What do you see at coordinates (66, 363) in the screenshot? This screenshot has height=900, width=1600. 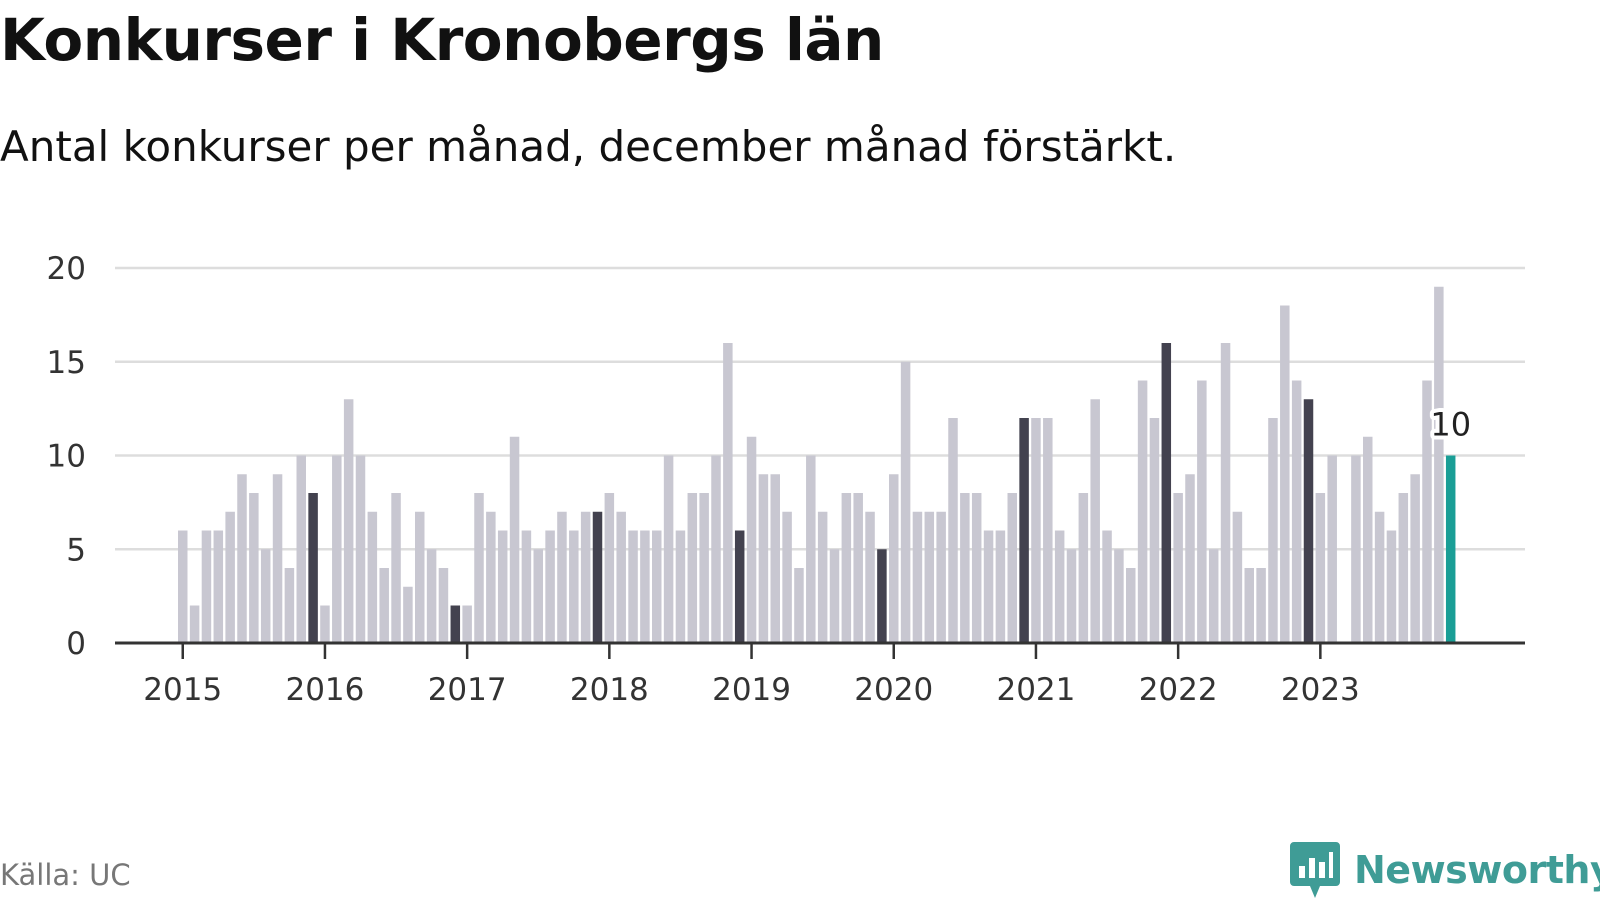 I see `y-tick-label: 15` at bounding box center [66, 363].